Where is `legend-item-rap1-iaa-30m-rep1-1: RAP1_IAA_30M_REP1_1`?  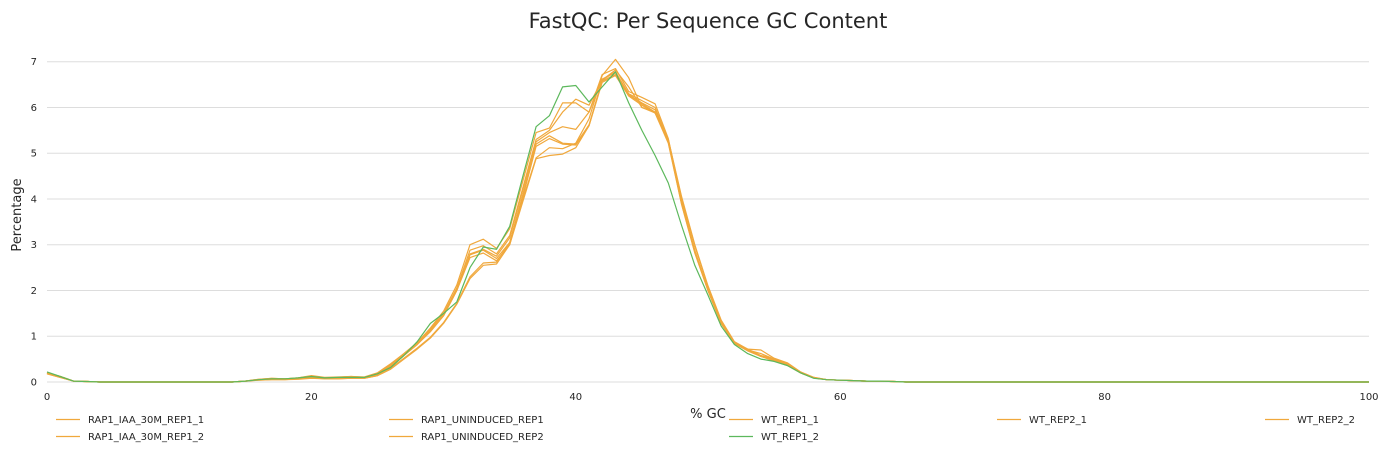 legend-item-rap1-iaa-30m-rep1-1: RAP1_IAA_30M_REP1_1 is located at coordinates (130, 420).